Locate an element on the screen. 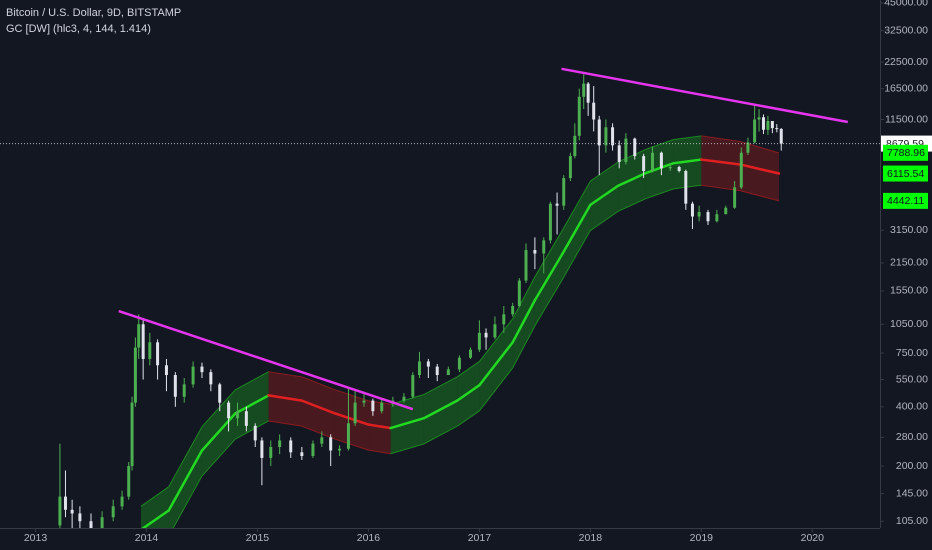  y-tick-label: 2150.00 is located at coordinates (909, 263).